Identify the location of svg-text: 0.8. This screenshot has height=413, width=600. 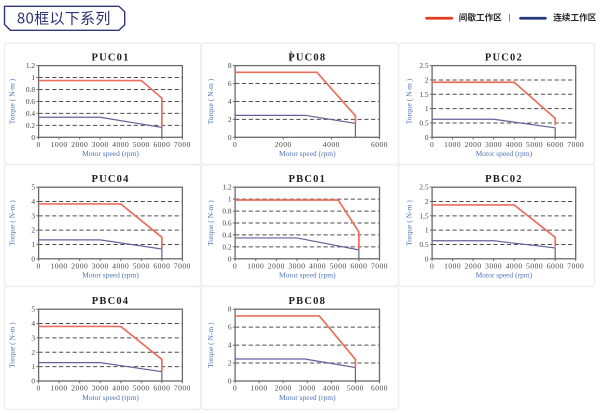
(31, 89).